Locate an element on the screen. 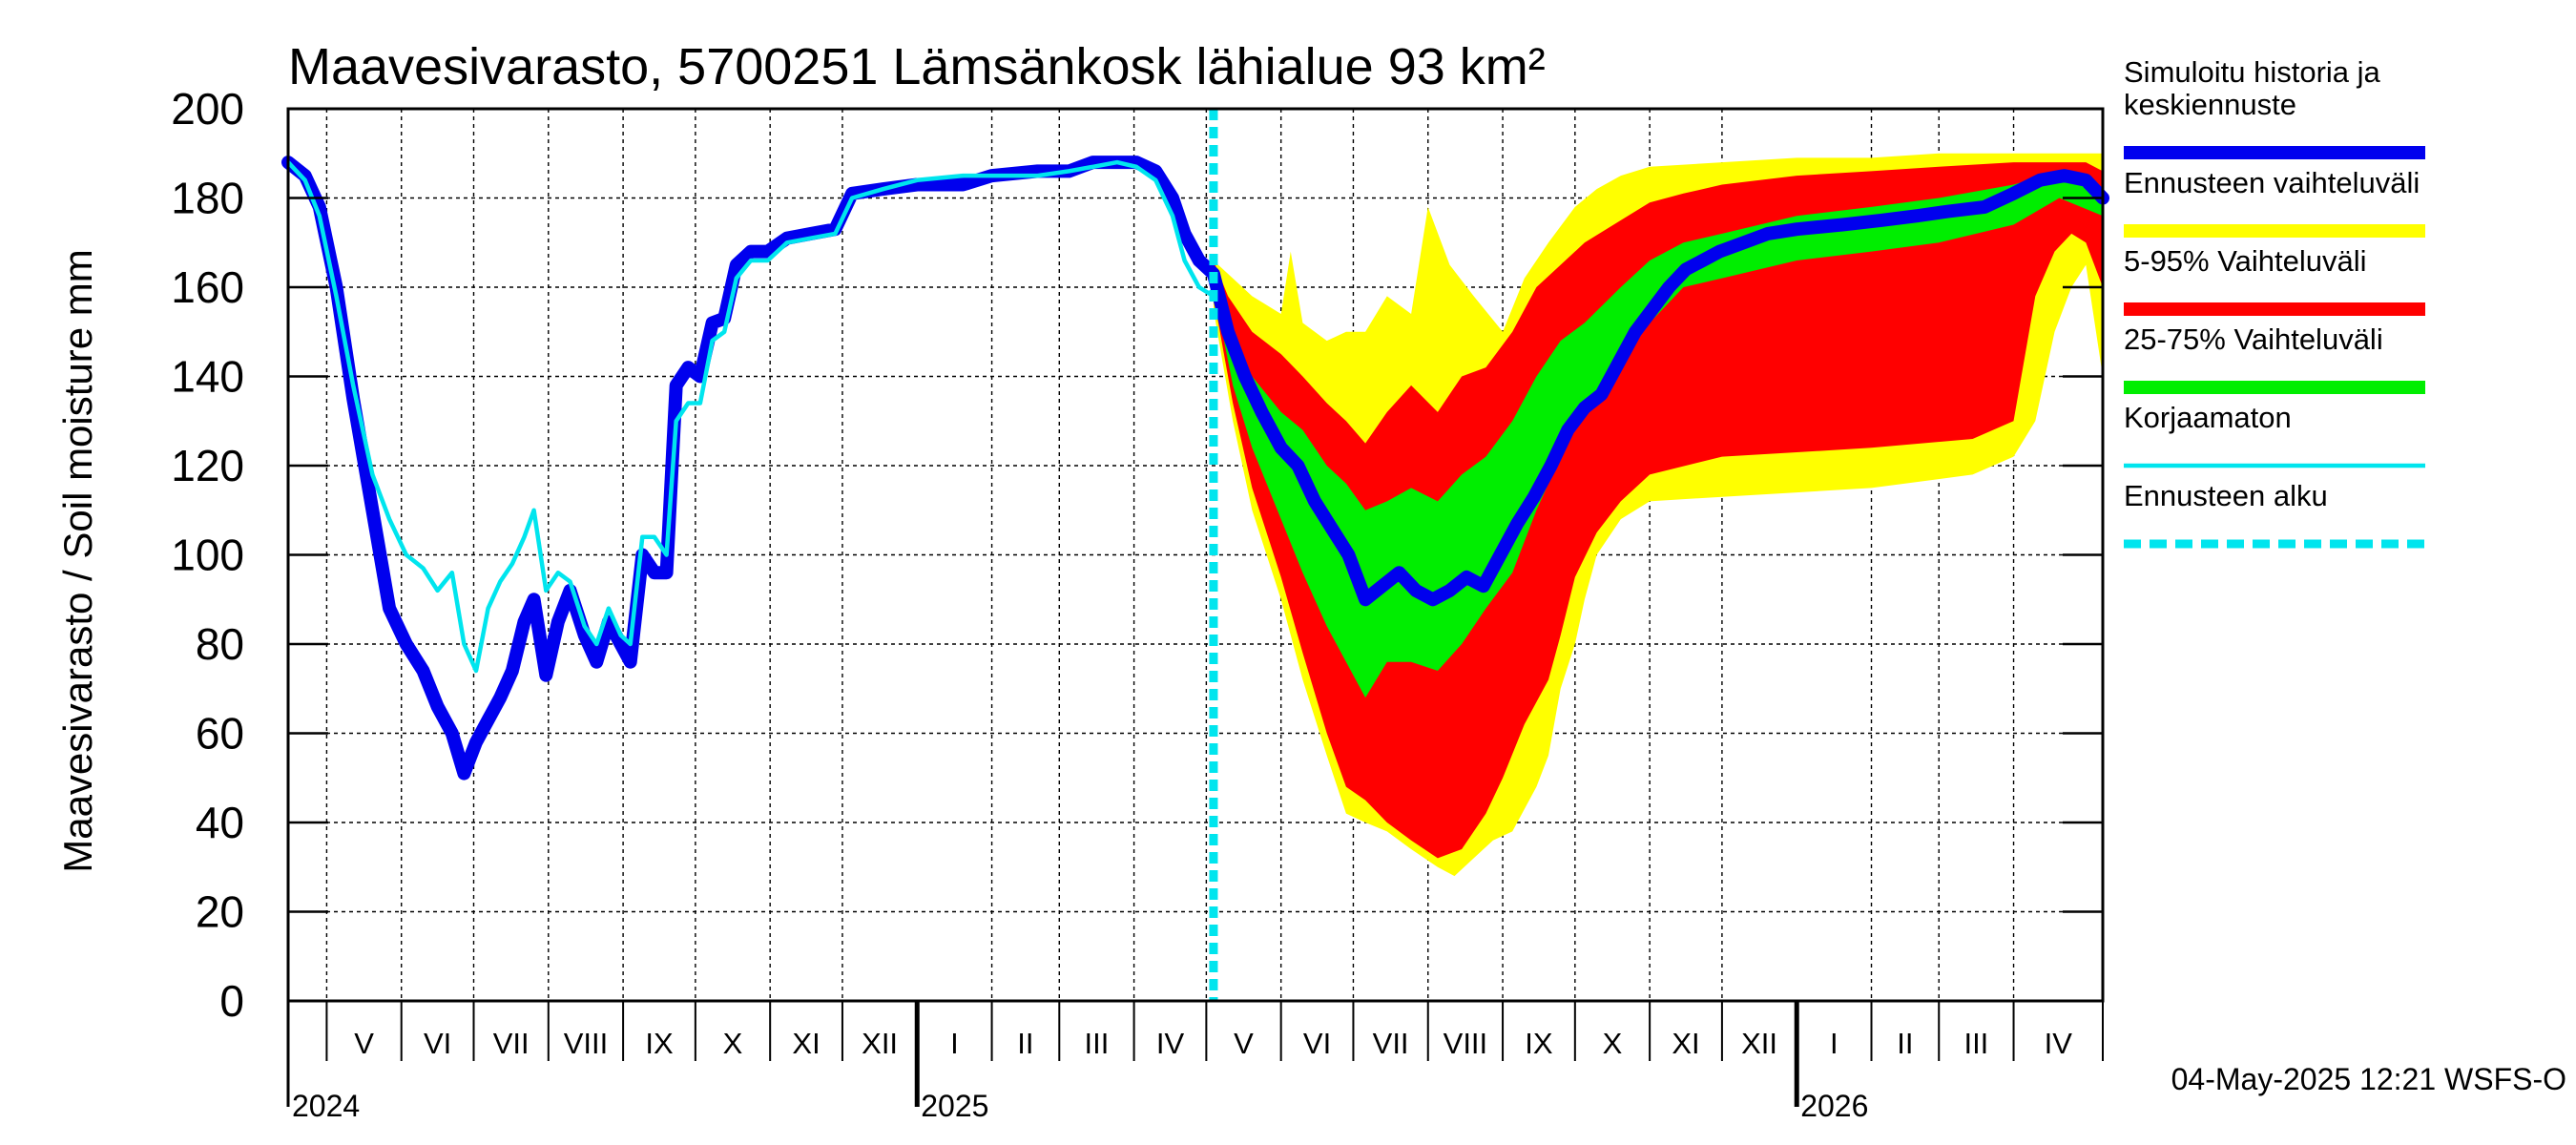 The image size is (2576, 1145). timestamp-footer: 04-May-2025 12:21 WSFS-O is located at coordinates (2368, 1079).